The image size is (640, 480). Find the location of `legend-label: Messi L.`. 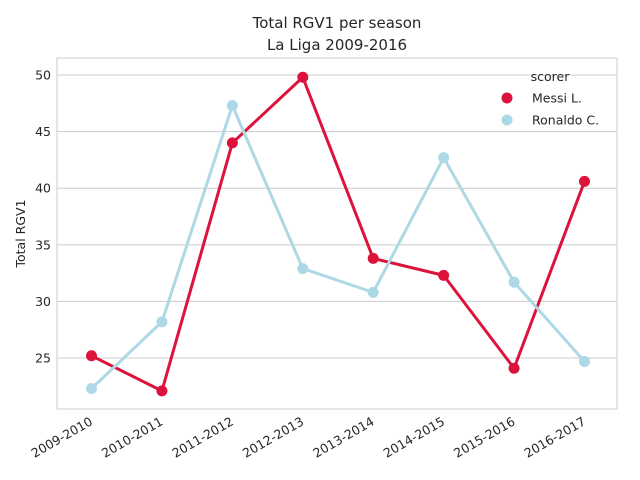

legend-label: Messi L. is located at coordinates (557, 98).